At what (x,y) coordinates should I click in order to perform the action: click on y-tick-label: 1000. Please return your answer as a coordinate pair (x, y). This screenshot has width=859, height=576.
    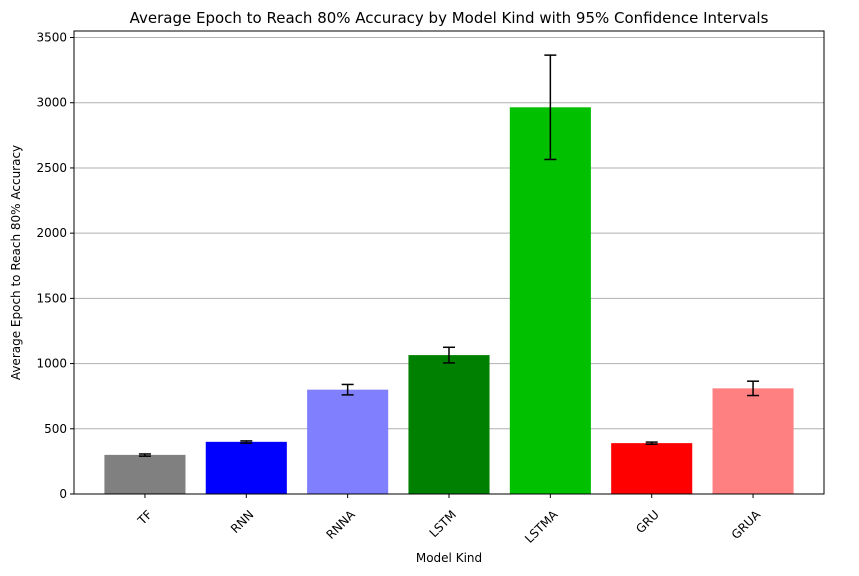
    Looking at the image, I should click on (51, 364).